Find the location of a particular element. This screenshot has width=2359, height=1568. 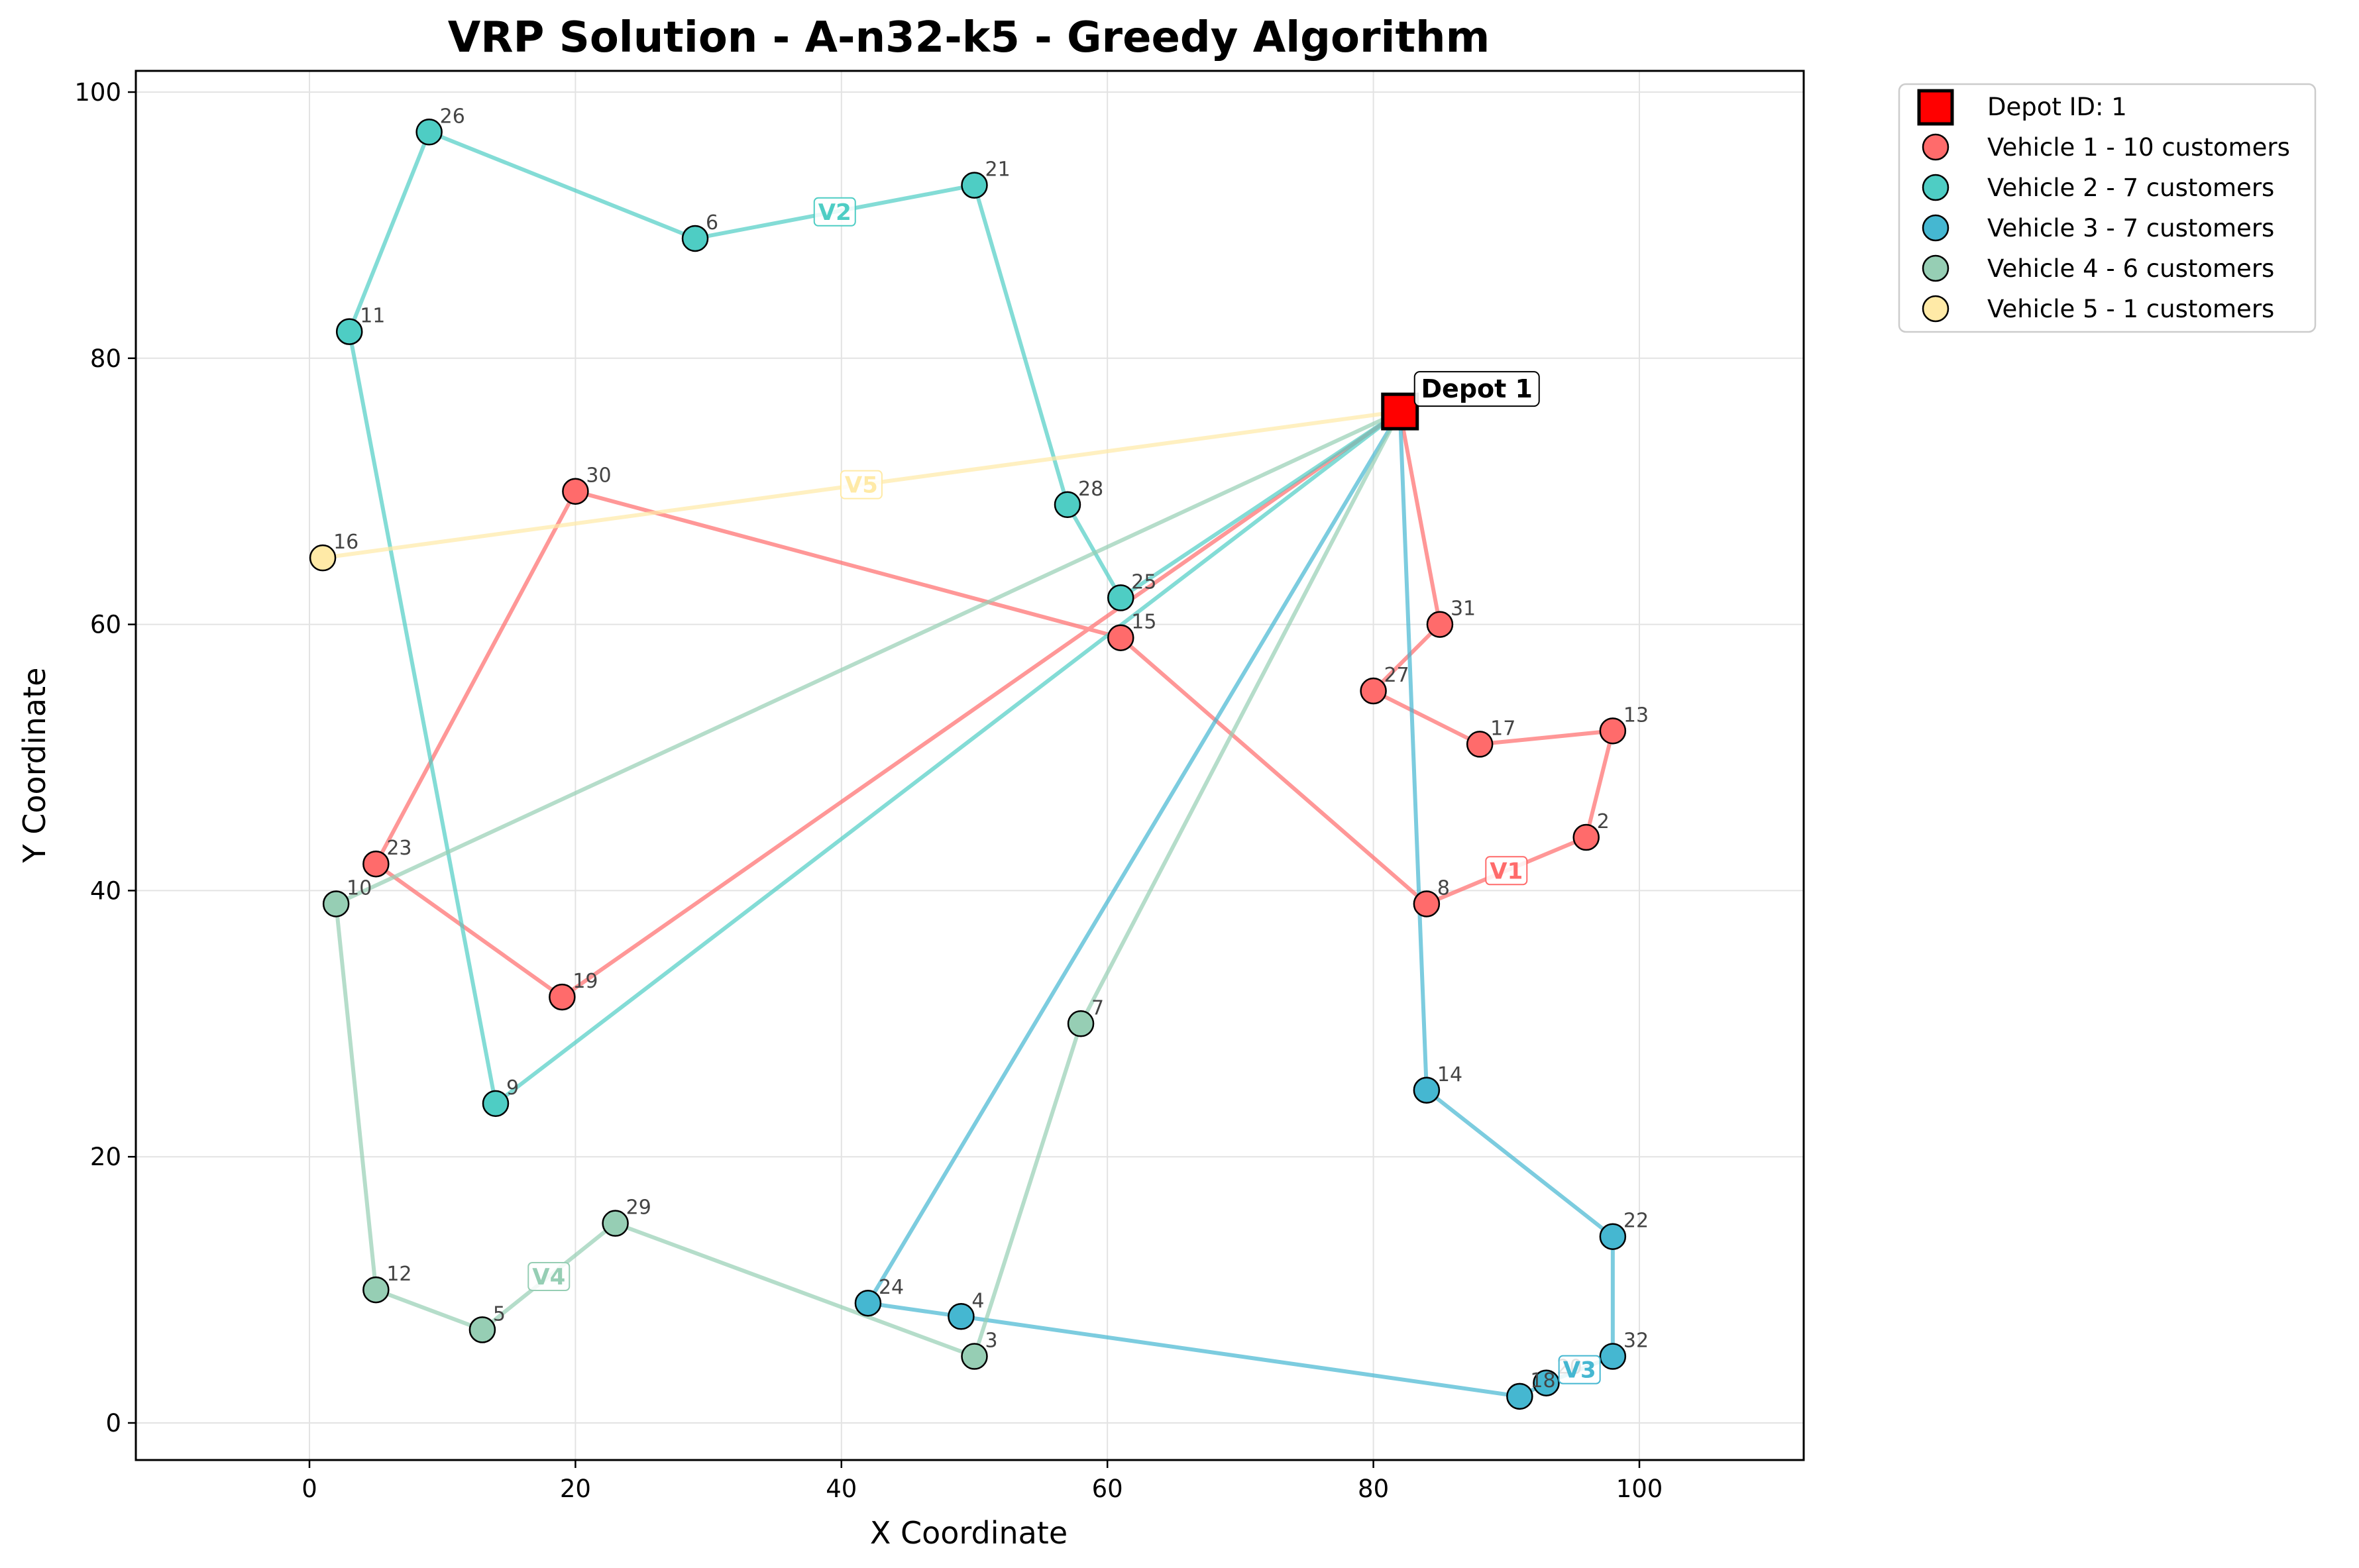

route-label-vehicle-3: V3 is located at coordinates (1579, 1370).